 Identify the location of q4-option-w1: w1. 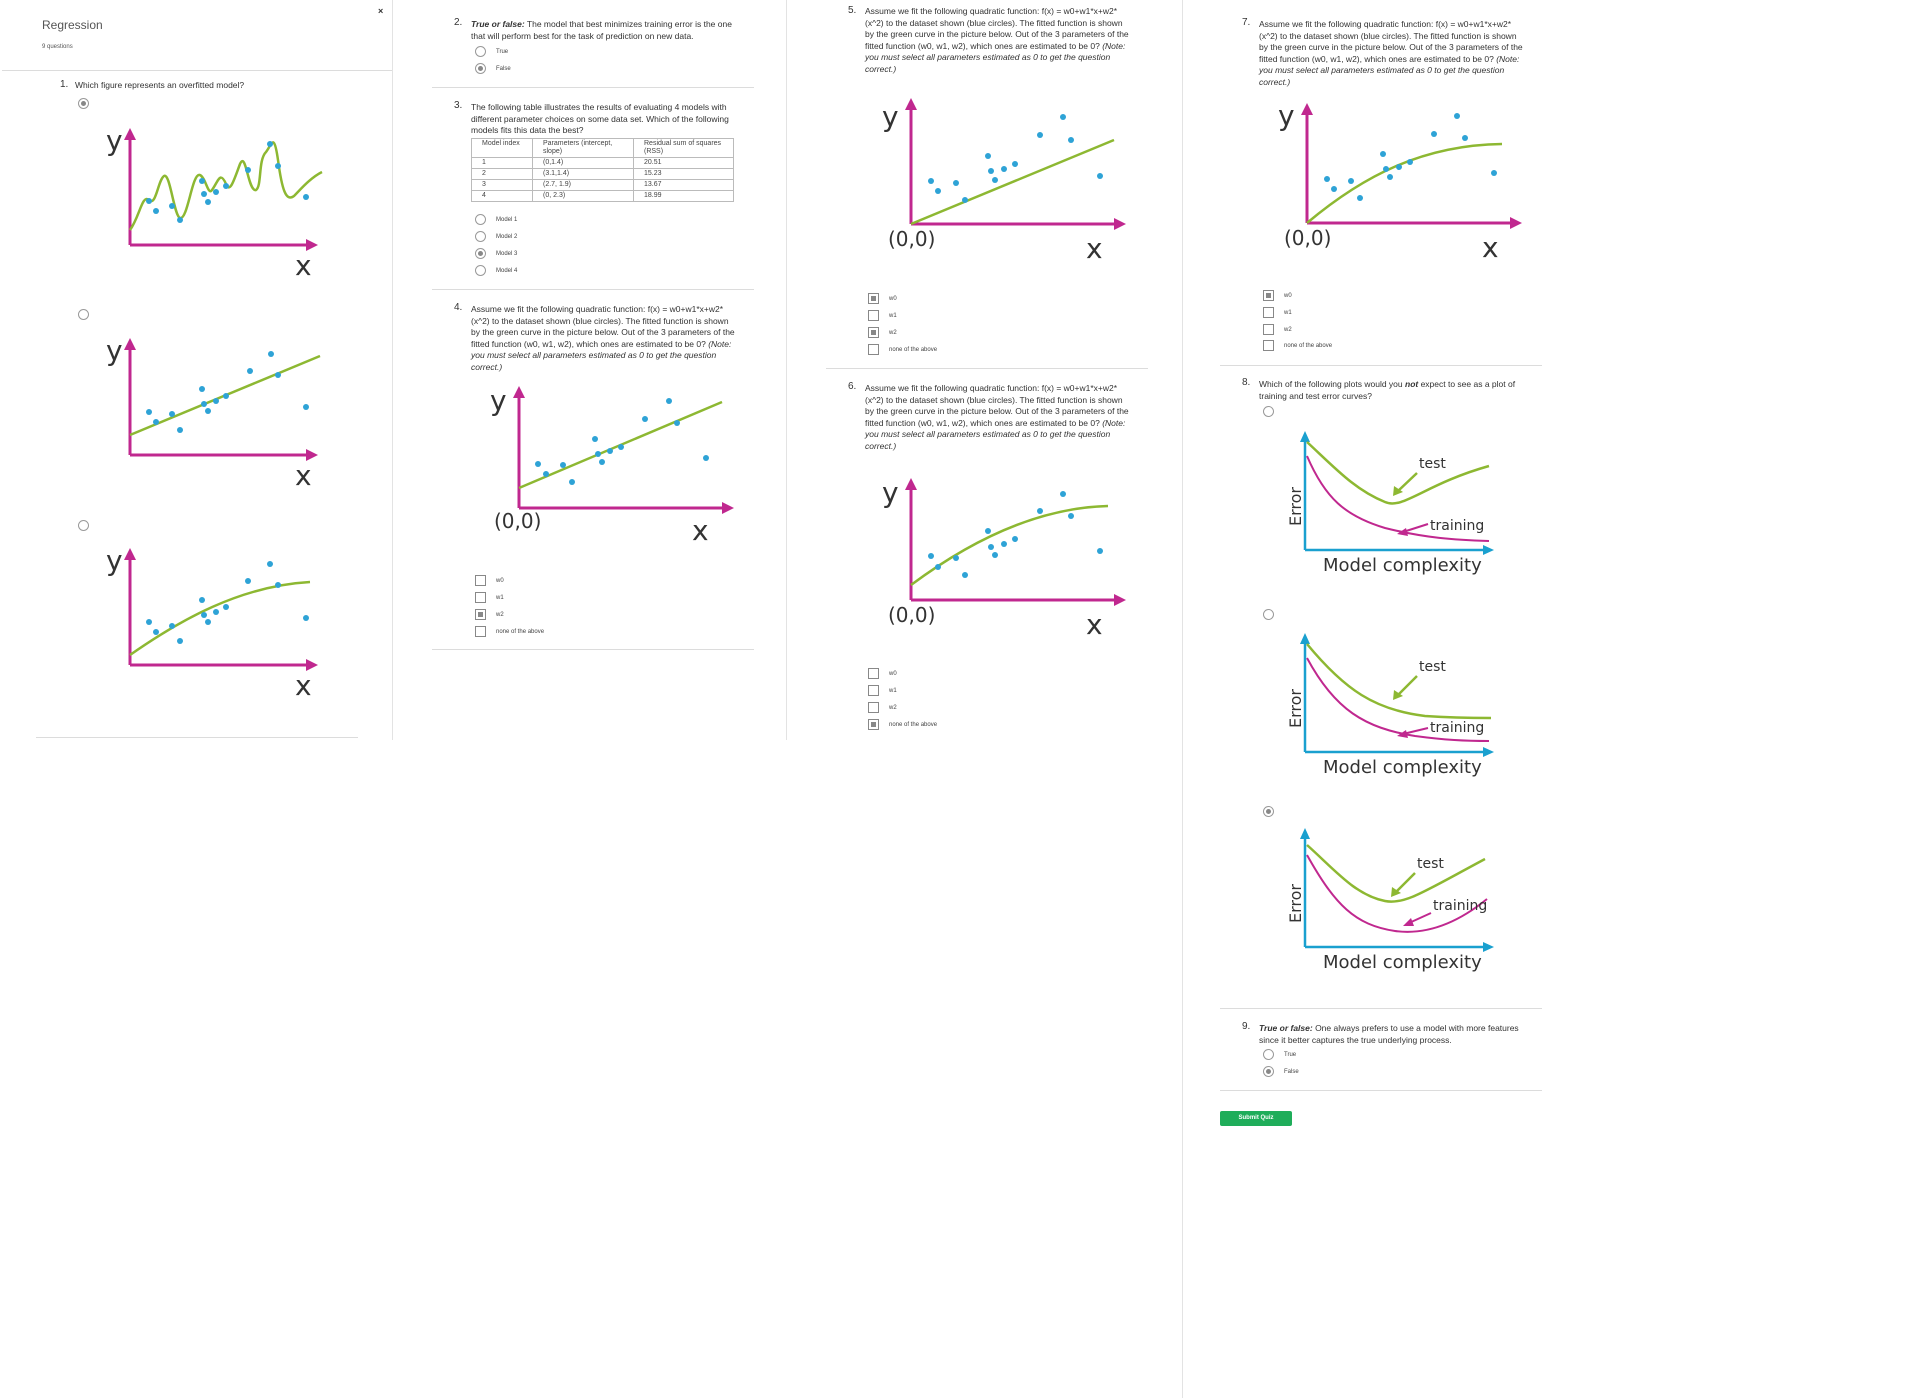
(489, 597).